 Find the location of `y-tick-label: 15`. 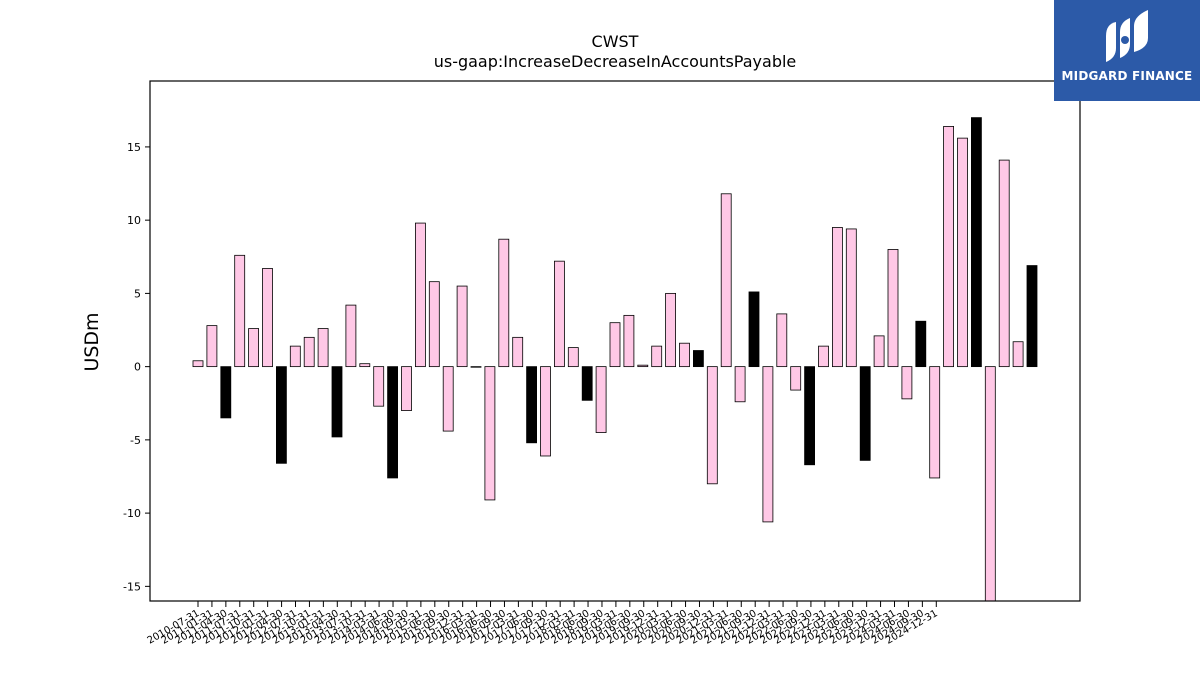

y-tick-label: 15 is located at coordinates (134, 147).